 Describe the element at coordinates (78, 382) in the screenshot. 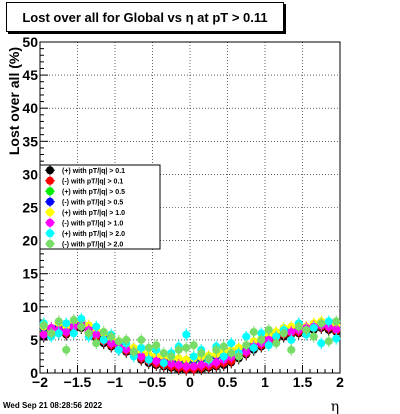

I see `x-tick-label: −1.5` at that location.